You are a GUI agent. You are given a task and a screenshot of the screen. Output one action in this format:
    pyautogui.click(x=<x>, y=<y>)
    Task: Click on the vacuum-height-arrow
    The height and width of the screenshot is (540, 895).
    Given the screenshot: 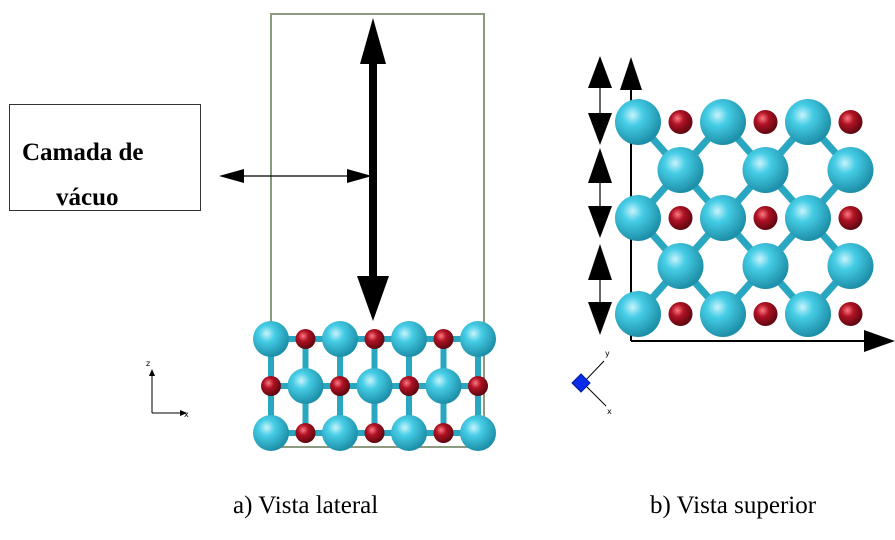 What is the action you would take?
    pyautogui.click(x=373, y=169)
    